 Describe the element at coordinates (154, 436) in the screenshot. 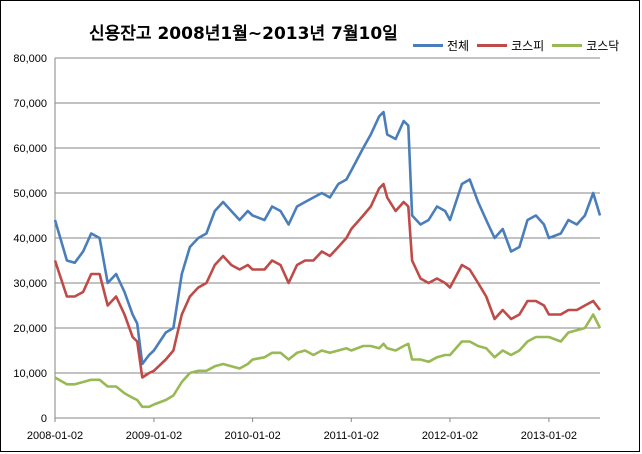

I see `x-tick-label: 2009-01-02` at that location.